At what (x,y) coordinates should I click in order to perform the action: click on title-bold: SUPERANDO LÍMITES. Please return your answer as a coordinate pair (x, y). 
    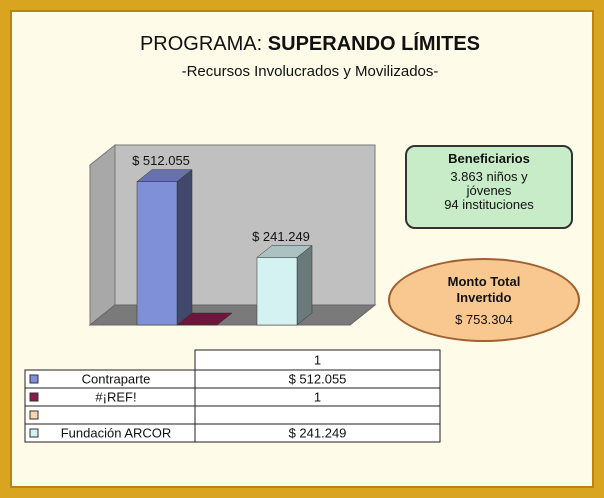
    Looking at the image, I should click on (374, 43).